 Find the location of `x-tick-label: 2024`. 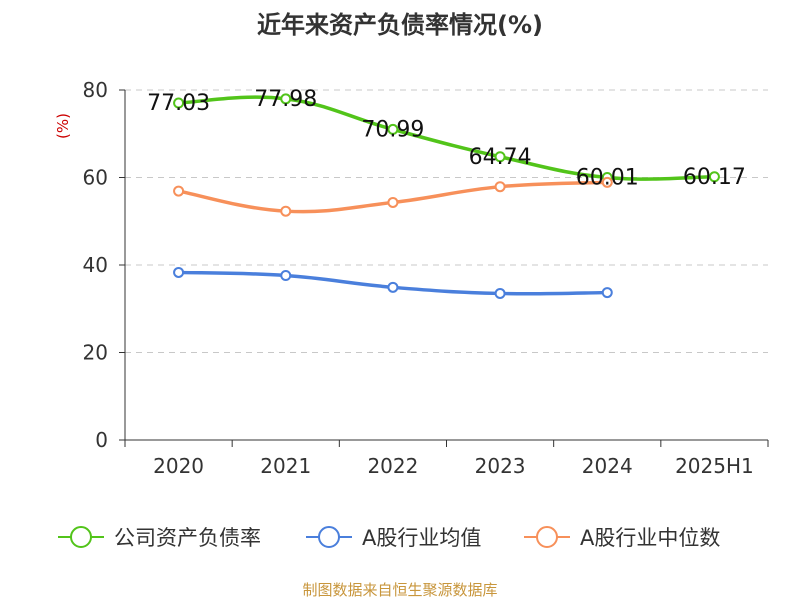

x-tick-label: 2024 is located at coordinates (607, 466).